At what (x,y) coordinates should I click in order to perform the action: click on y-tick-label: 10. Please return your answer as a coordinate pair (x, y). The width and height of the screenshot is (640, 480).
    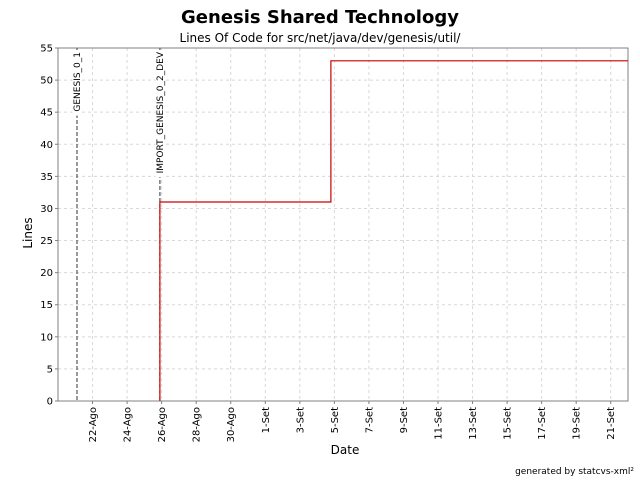
    Looking at the image, I should click on (46, 337).